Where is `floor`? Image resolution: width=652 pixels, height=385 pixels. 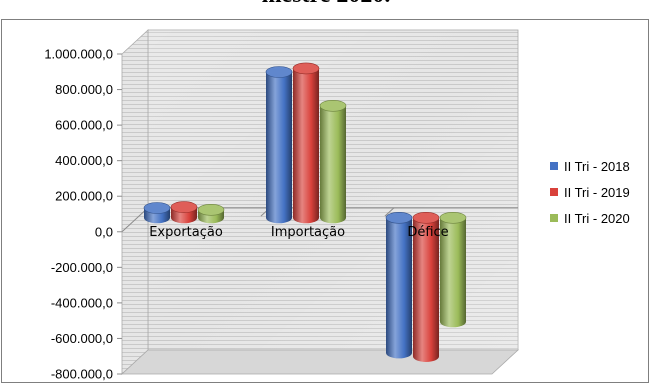
floor is located at coordinates (320, 362).